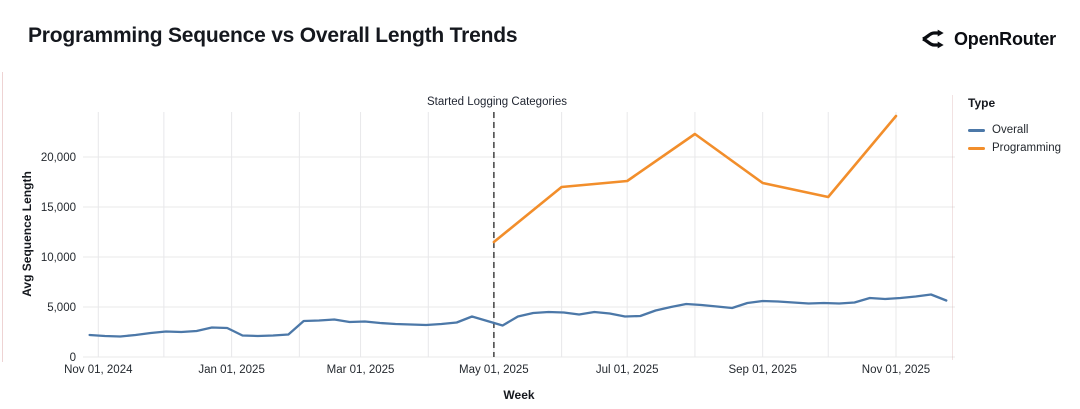  I want to click on y-tick-label: 15,000, so click(58, 208).